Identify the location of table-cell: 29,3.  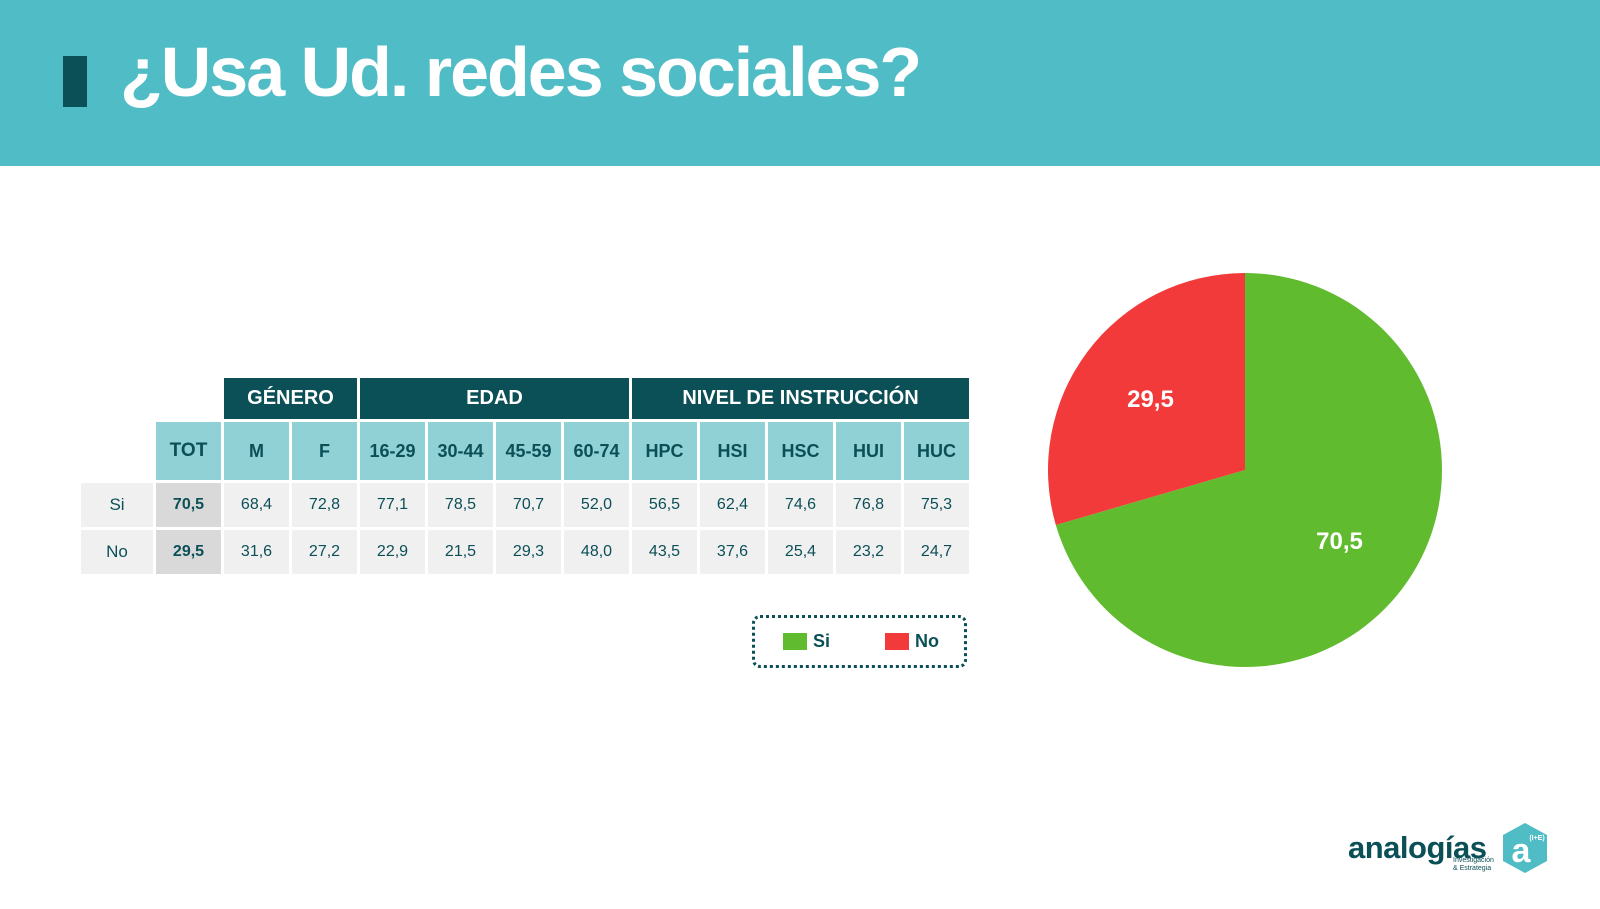
(528, 552).